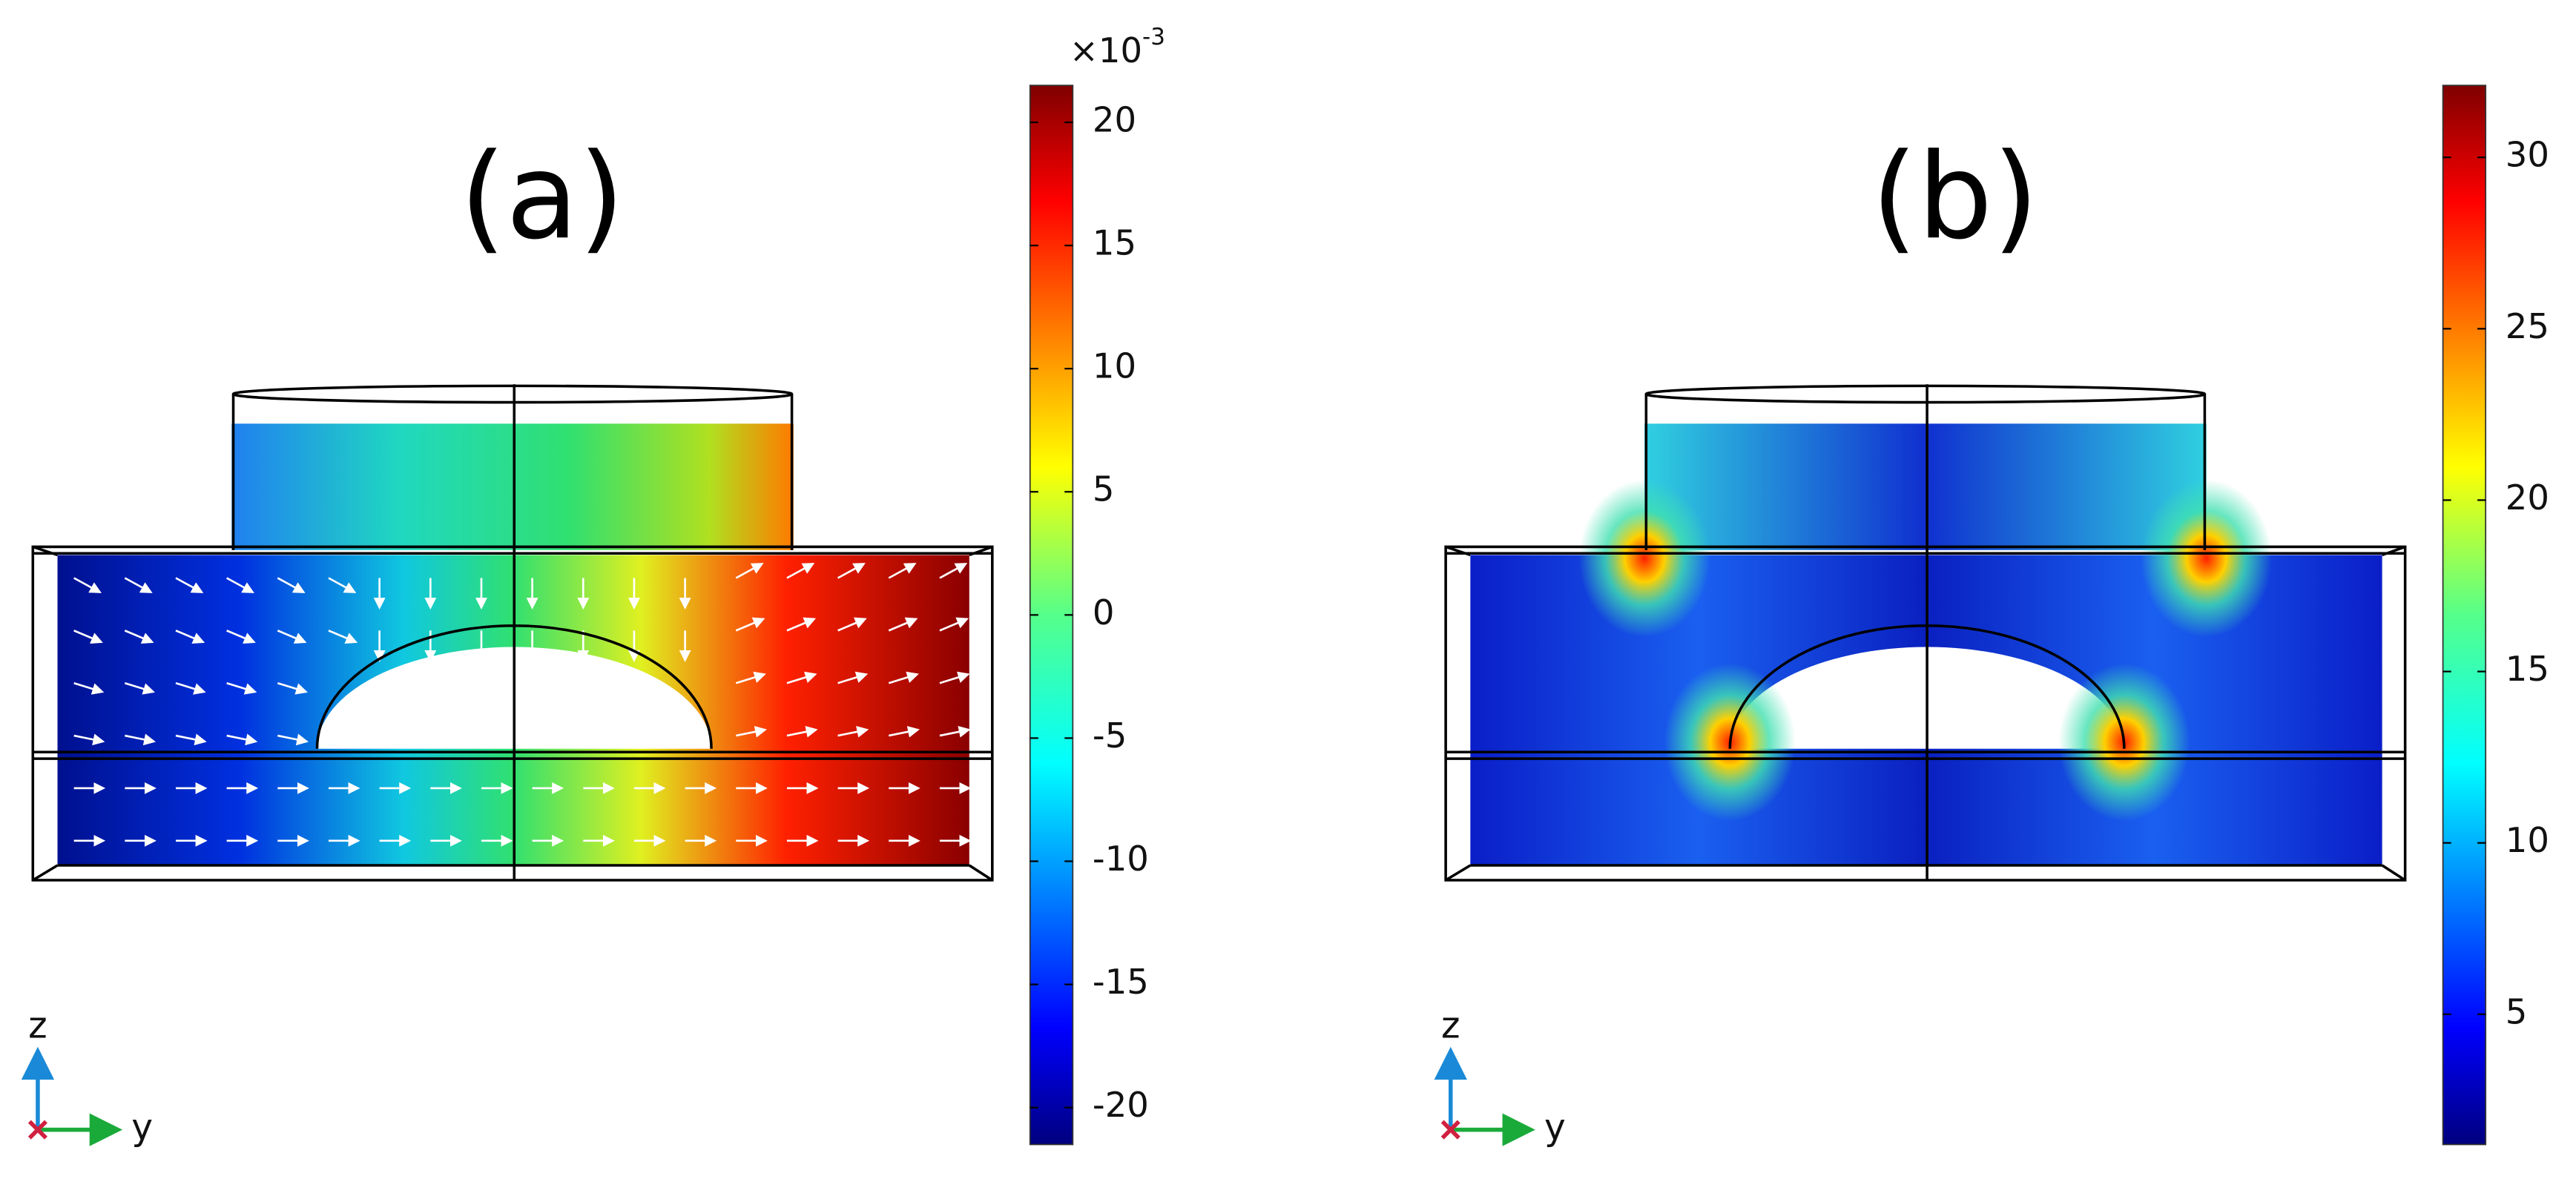  What do you see at coordinates (1153, 36) in the screenshot?
I see `multiplier-exponent: -3` at bounding box center [1153, 36].